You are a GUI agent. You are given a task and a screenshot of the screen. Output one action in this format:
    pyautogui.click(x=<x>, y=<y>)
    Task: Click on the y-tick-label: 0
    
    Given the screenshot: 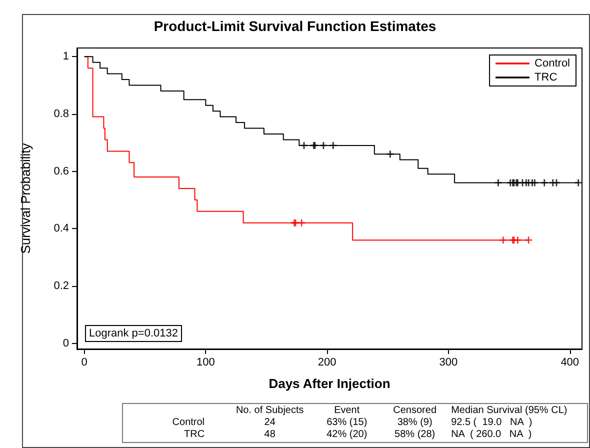 What is the action you would take?
    pyautogui.click(x=65, y=343)
    